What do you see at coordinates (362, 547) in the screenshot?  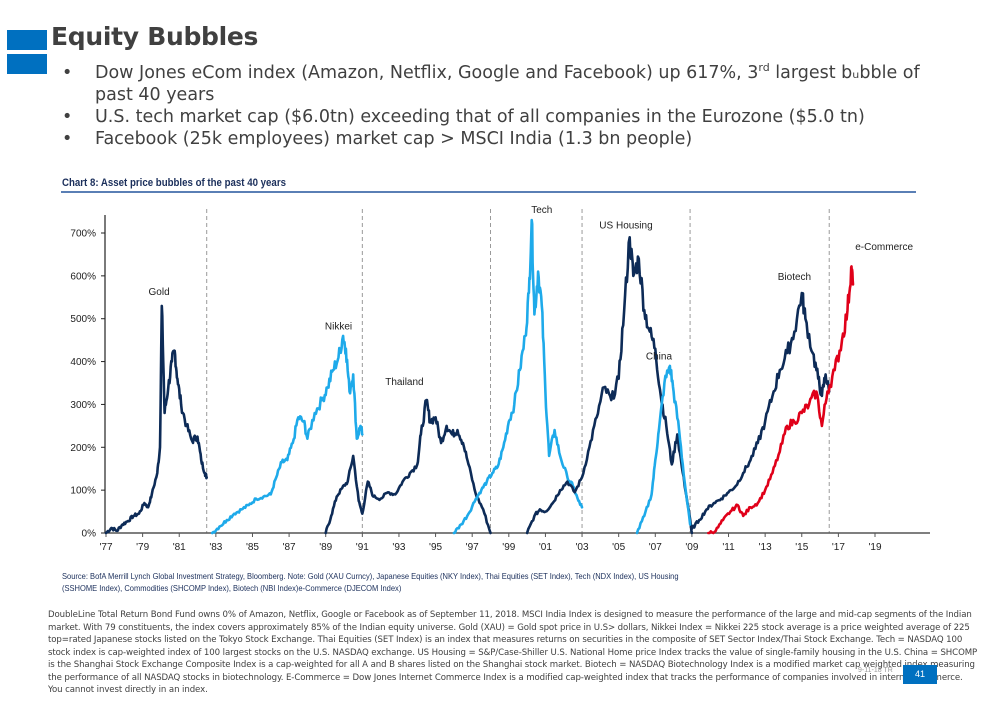 I see `x-tick-label: '91` at bounding box center [362, 547].